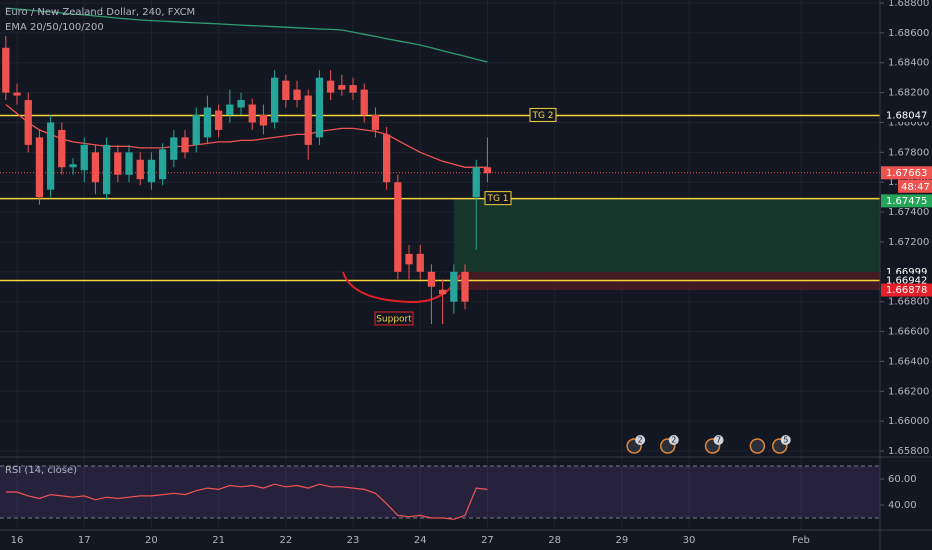  Describe the element at coordinates (420, 540) in the screenshot. I see `x-tick-label: 24` at that location.